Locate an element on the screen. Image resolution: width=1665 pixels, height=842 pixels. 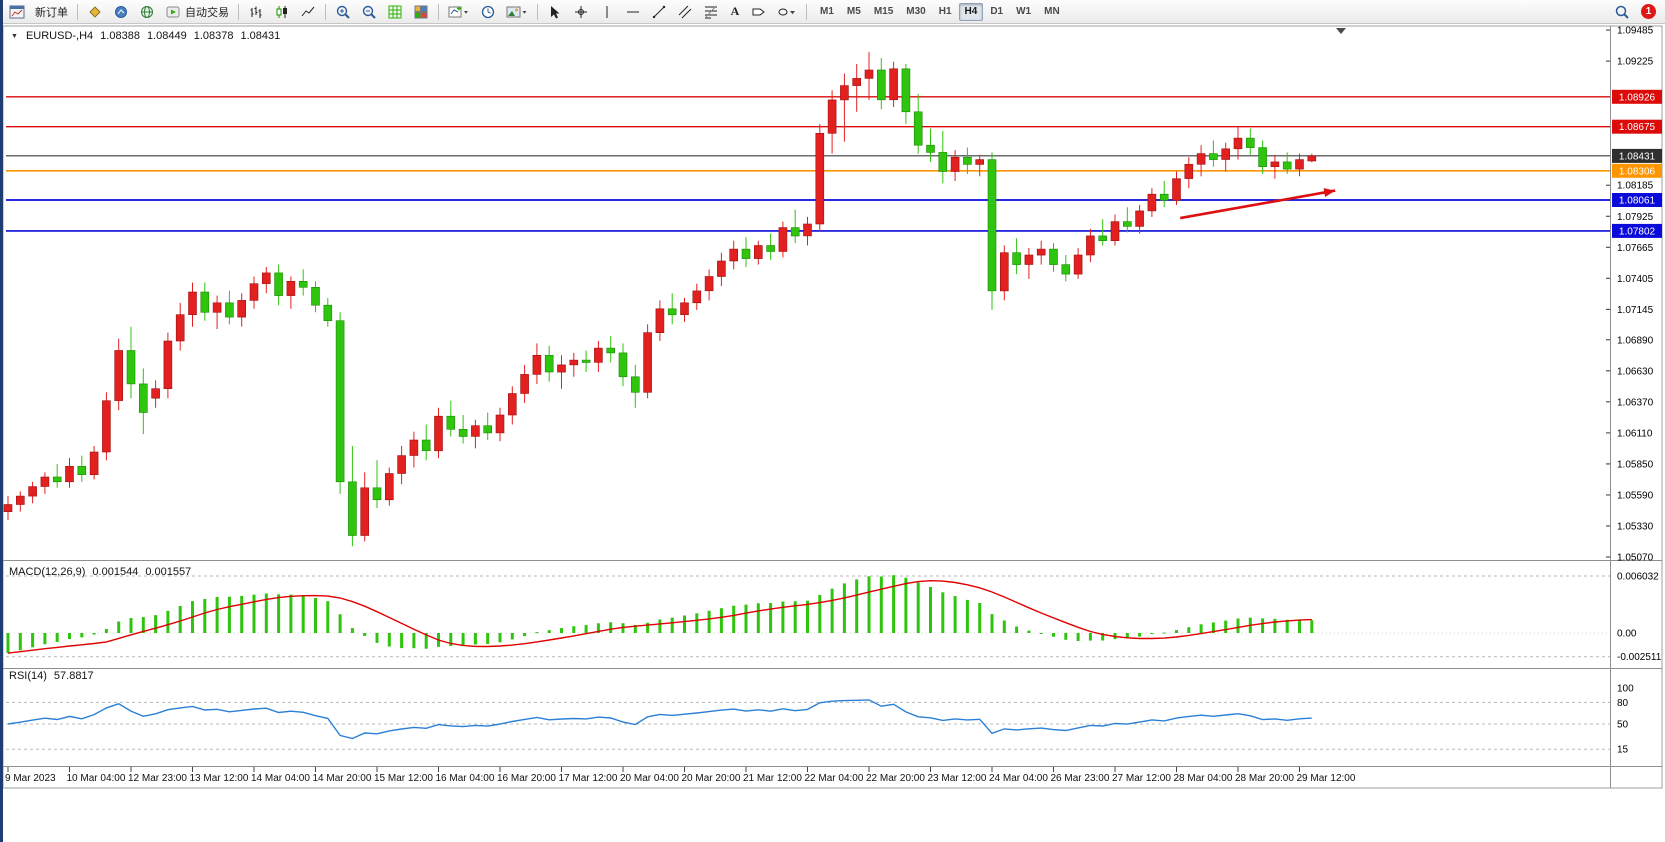
zoom-in-button is located at coordinates (343, 12).